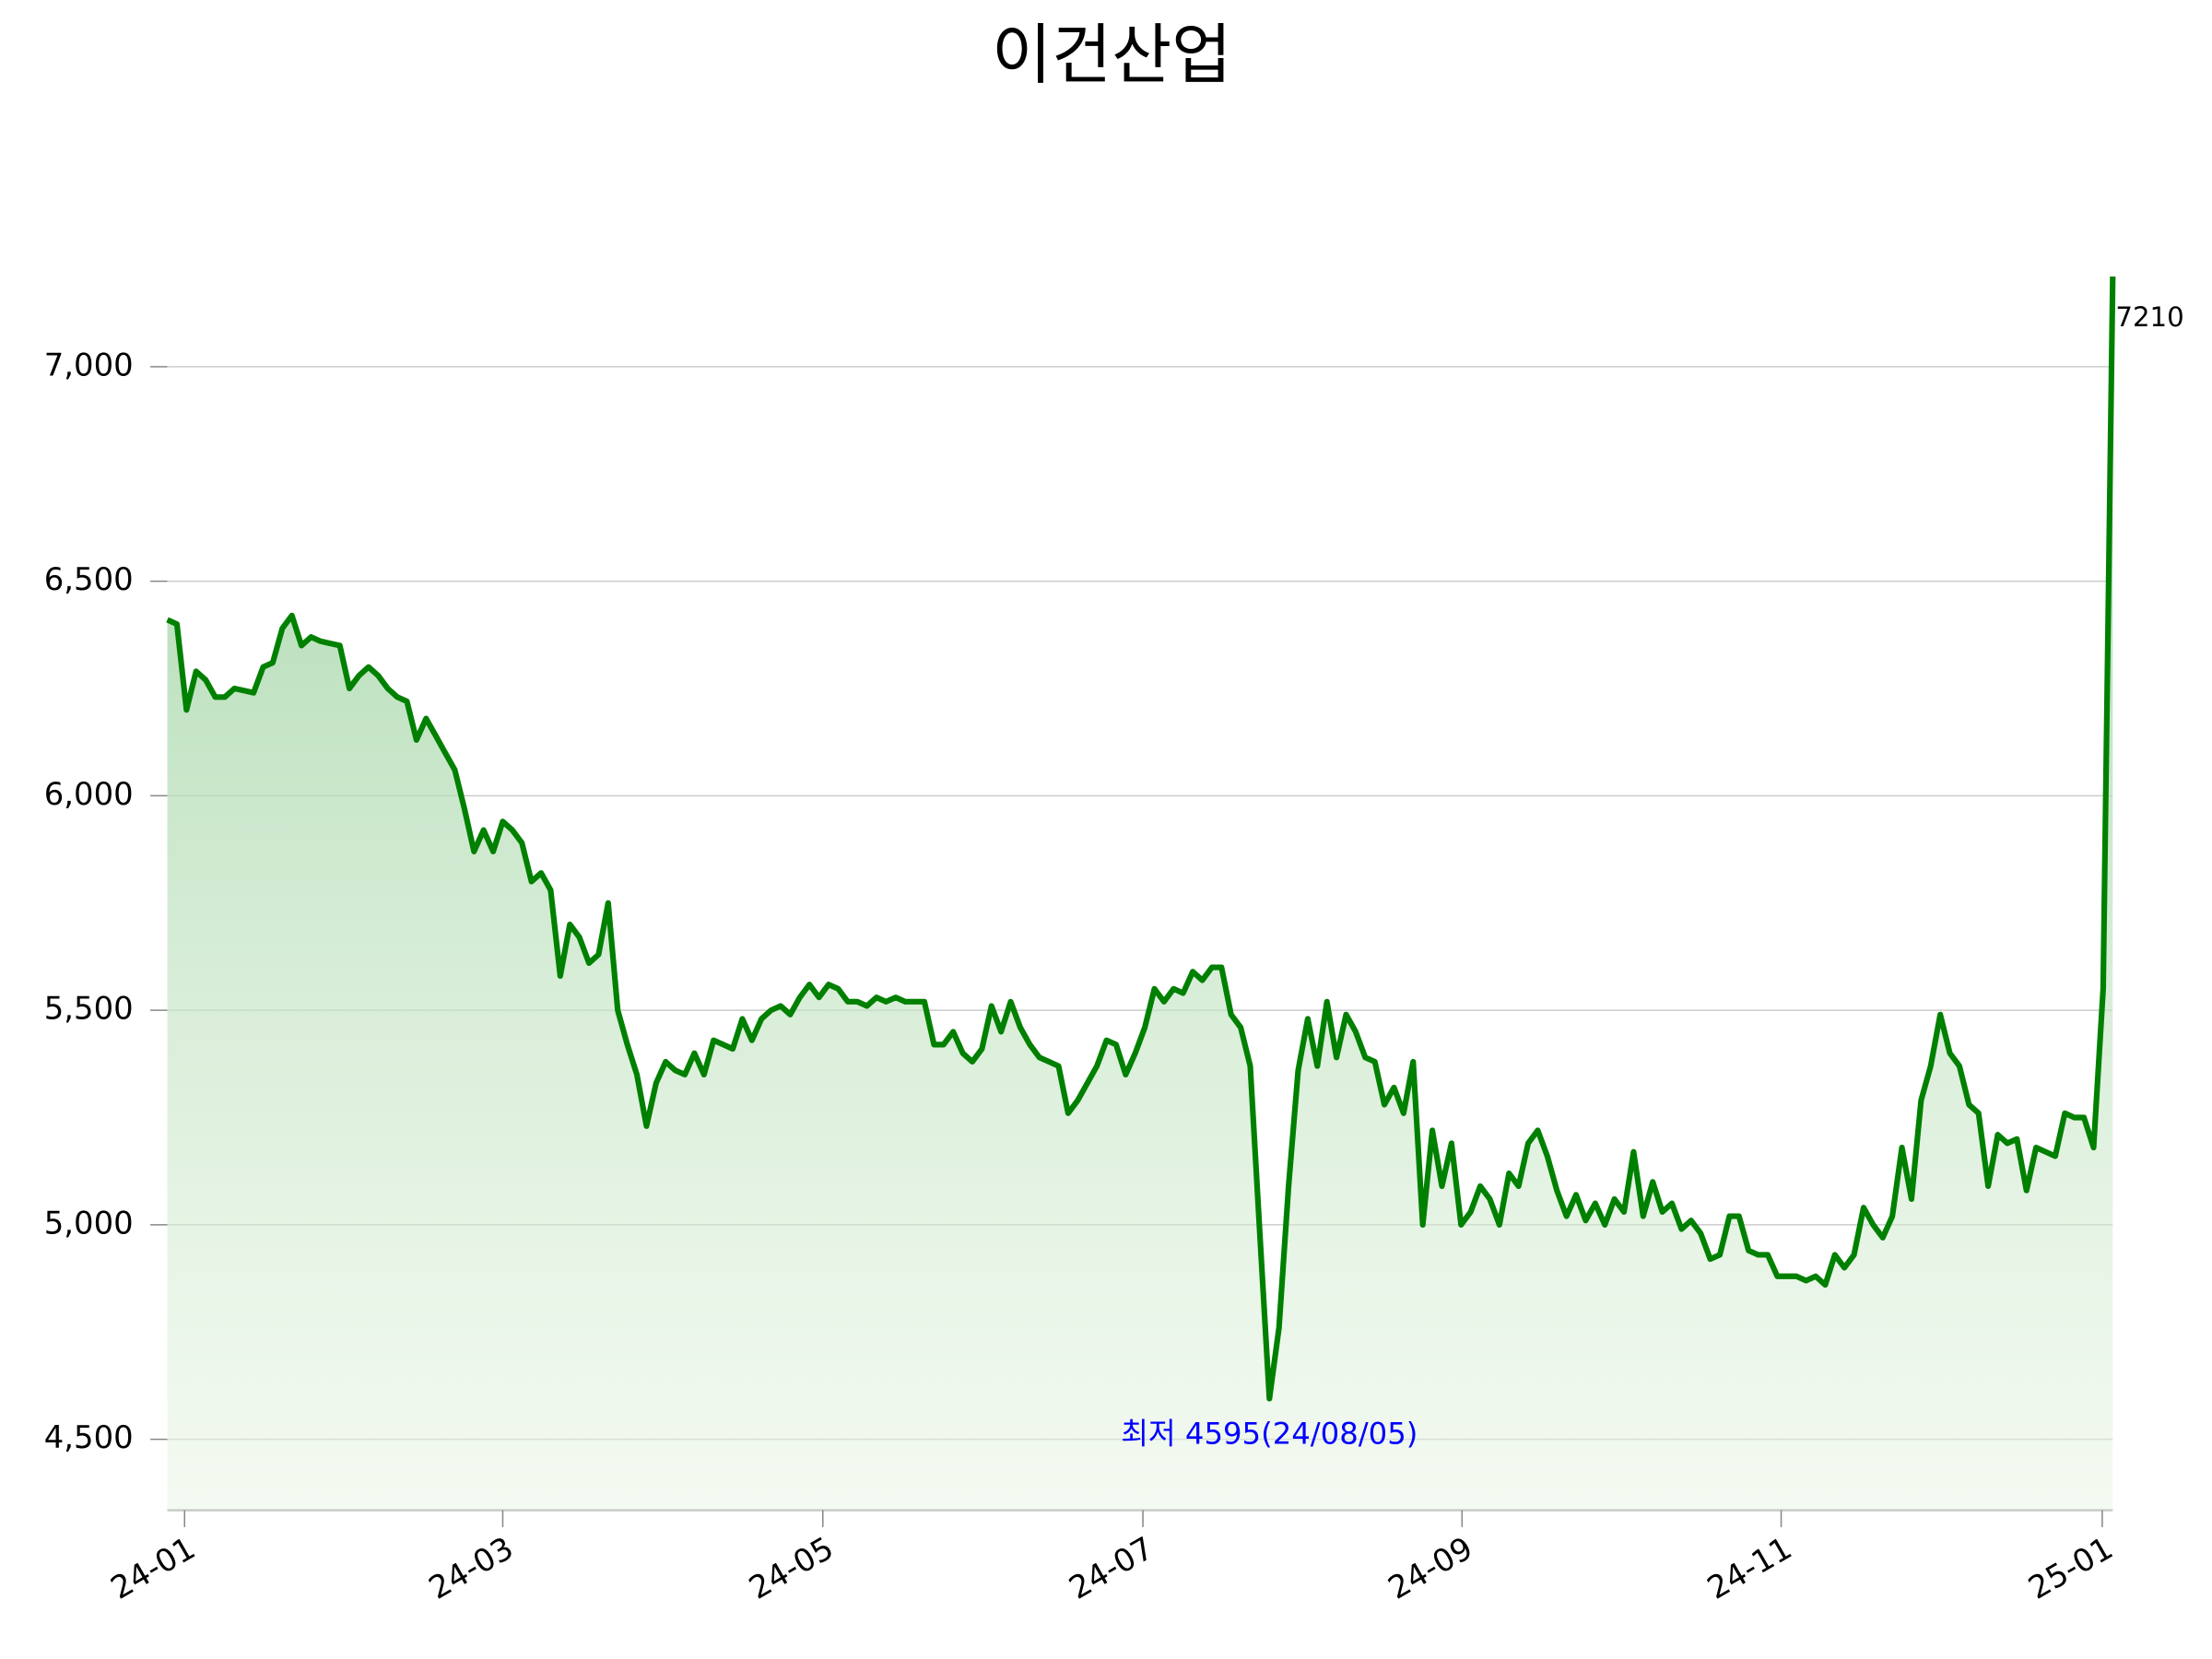 This screenshot has height=1659, width=2212. Describe the element at coordinates (1269, 1433) in the screenshot. I see `min-annotation: 최저 4595(24/08/05)` at that location.